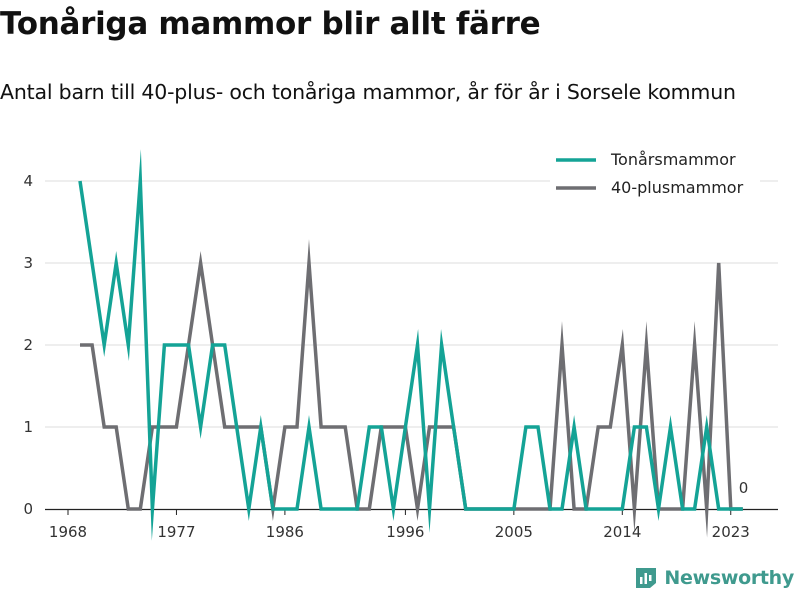 Image resolution: width=800 pixels, height=600 pixels. I want to click on y-tick-label-2: 2, so click(28, 345).